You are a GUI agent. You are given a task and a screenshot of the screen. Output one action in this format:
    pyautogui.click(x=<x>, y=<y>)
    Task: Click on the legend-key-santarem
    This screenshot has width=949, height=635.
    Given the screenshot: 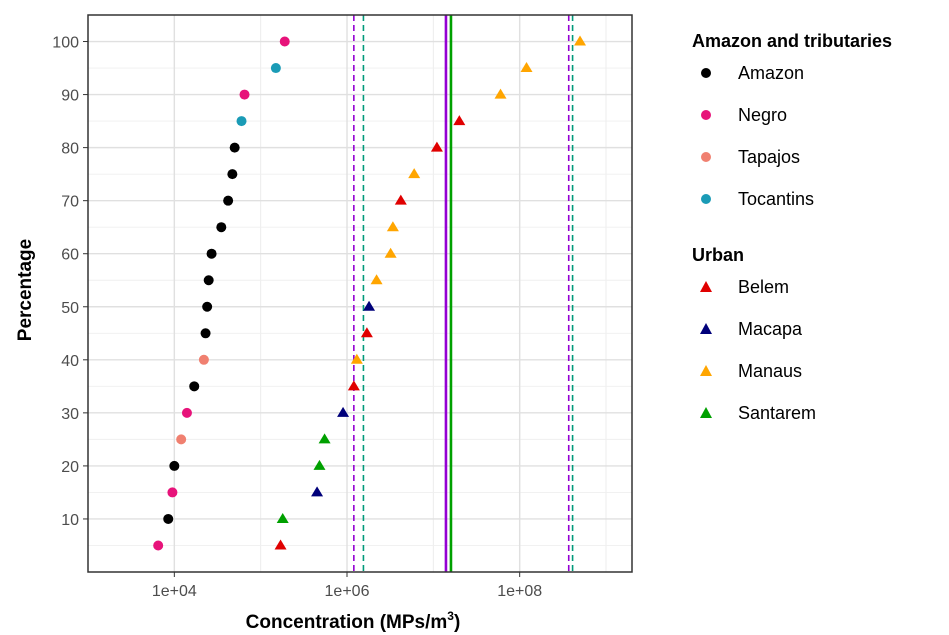 What is the action you would take?
    pyautogui.click(x=707, y=413)
    